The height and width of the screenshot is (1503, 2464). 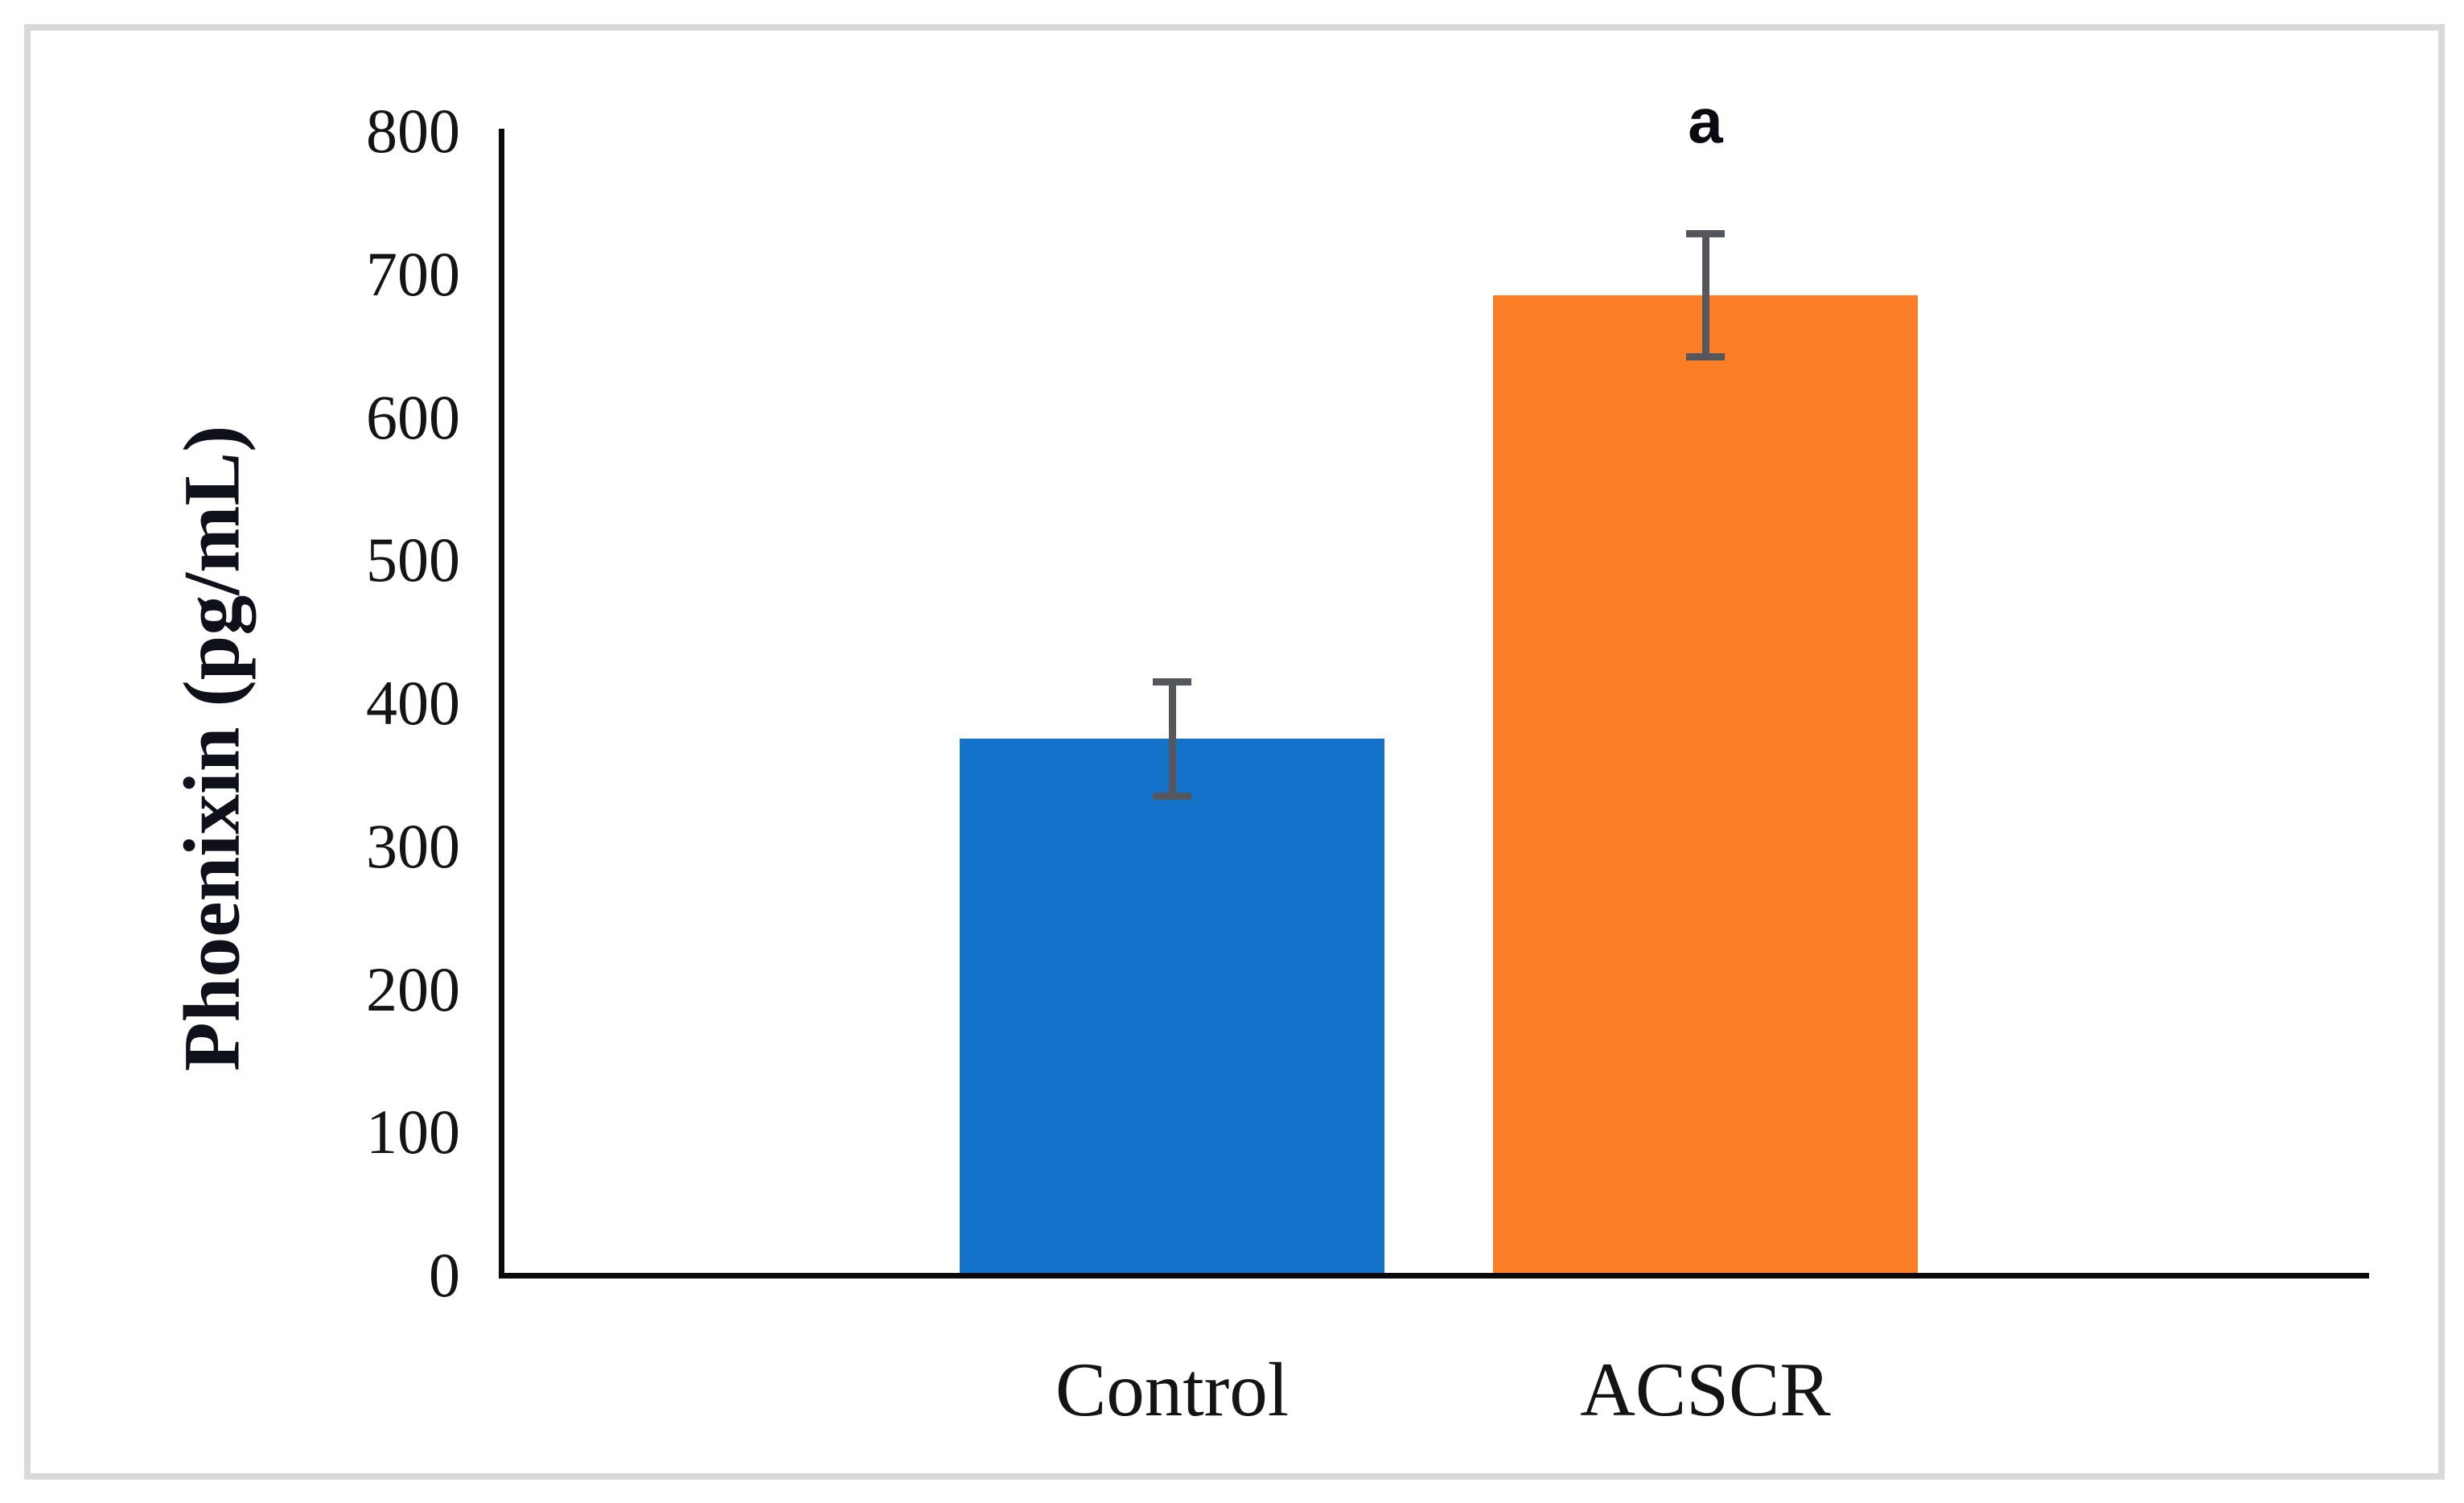 What do you see at coordinates (444, 1275) in the screenshot?
I see `y-tick-label: 0` at bounding box center [444, 1275].